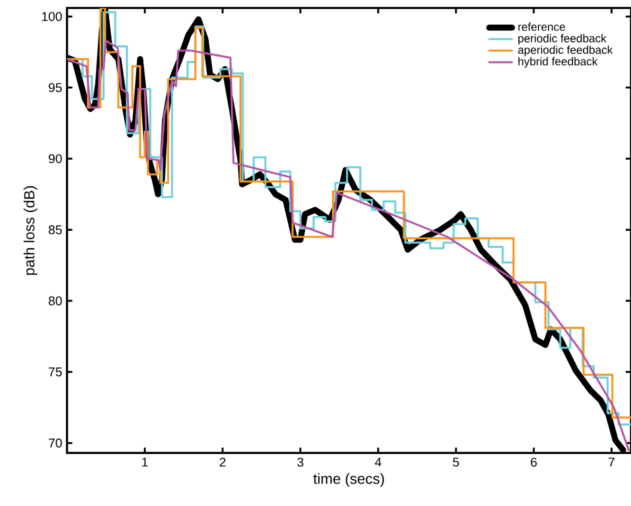 This screenshot has width=631, height=506. I want to click on y-tick-label: 75, so click(55, 372).